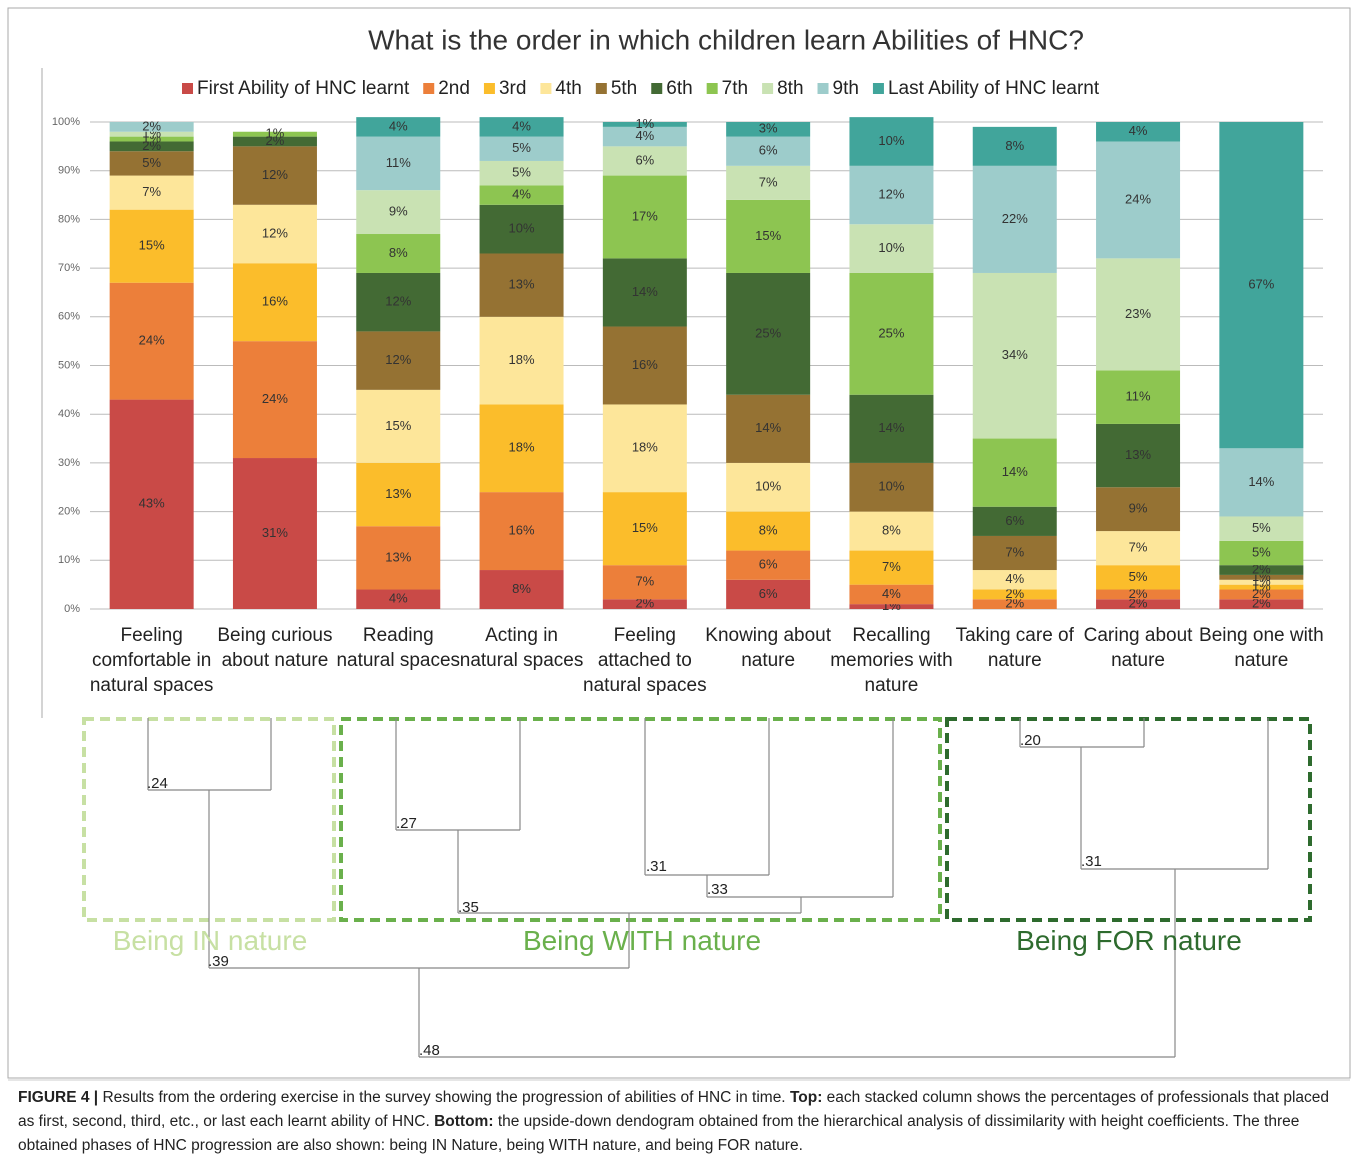  What do you see at coordinates (69, 365) in the screenshot?
I see `y-tick-label: 50%` at bounding box center [69, 365].